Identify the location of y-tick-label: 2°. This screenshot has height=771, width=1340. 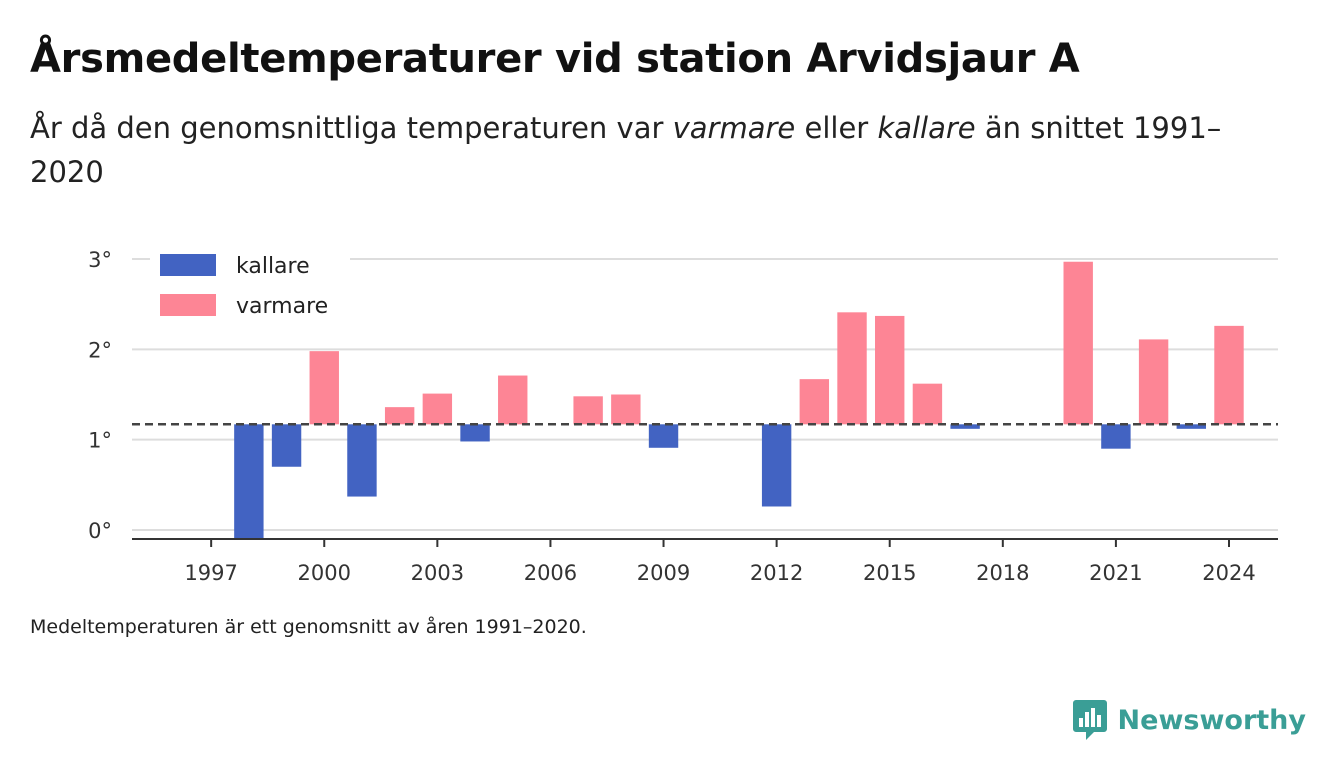
(100, 350).